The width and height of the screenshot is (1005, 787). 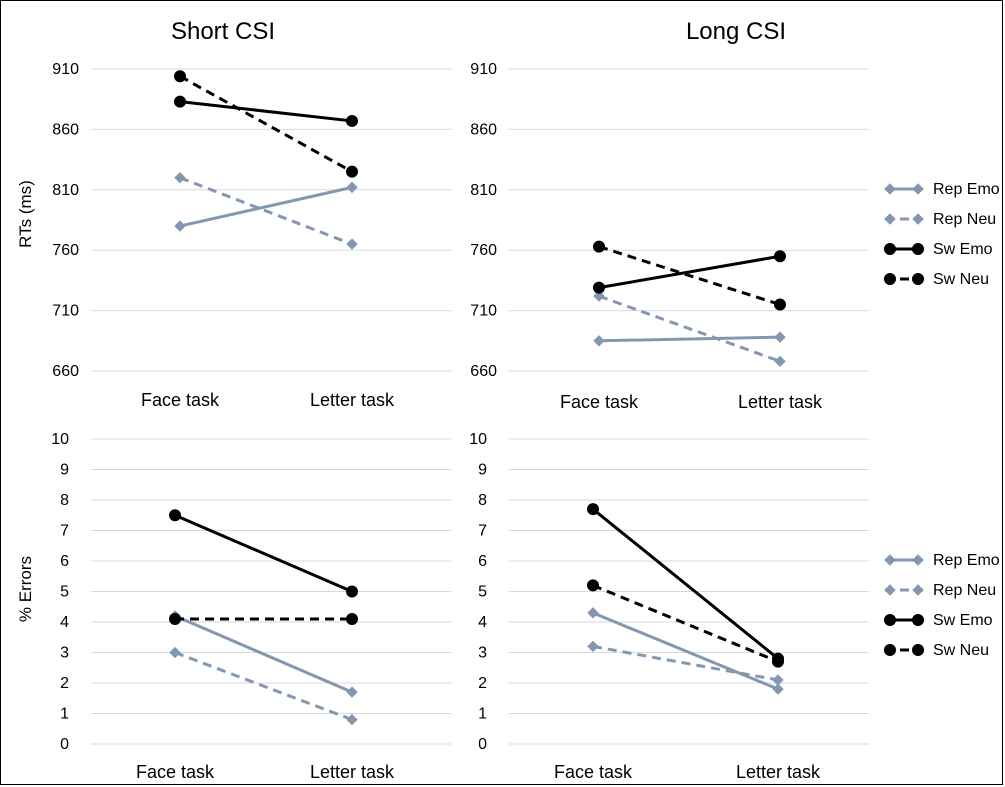 I want to click on y-tick-label: 760, so click(x=65, y=250).